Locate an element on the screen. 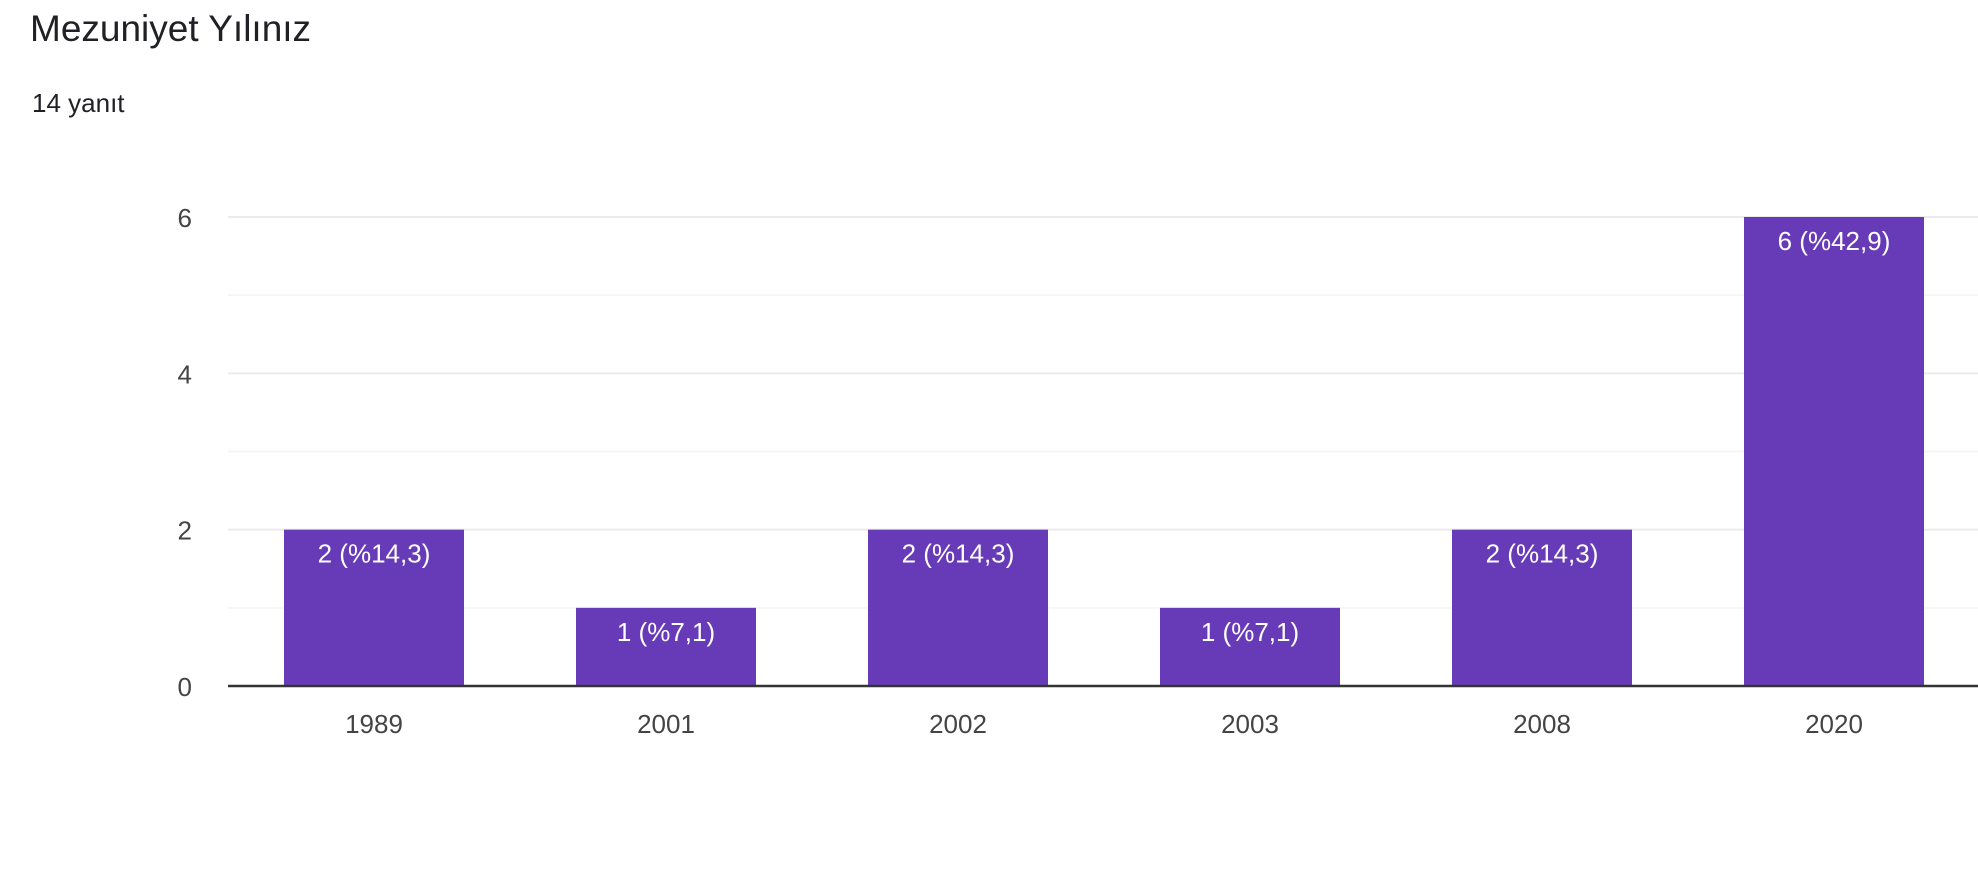 The width and height of the screenshot is (1978, 876). x-tick-label: 2001 is located at coordinates (666, 724).